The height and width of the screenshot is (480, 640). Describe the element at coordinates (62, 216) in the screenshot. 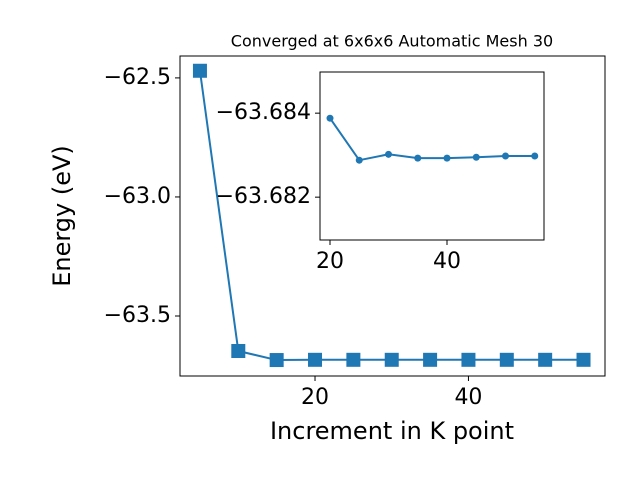

I see `y-axis-label: Energy (eV)` at that location.